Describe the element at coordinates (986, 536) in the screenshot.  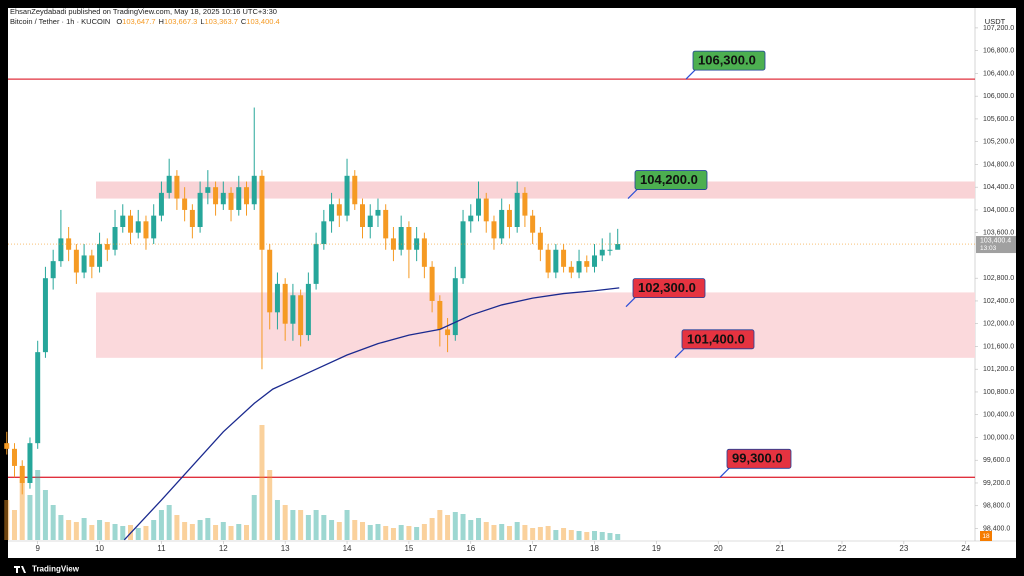
I see `axis-badge: 18` at that location.